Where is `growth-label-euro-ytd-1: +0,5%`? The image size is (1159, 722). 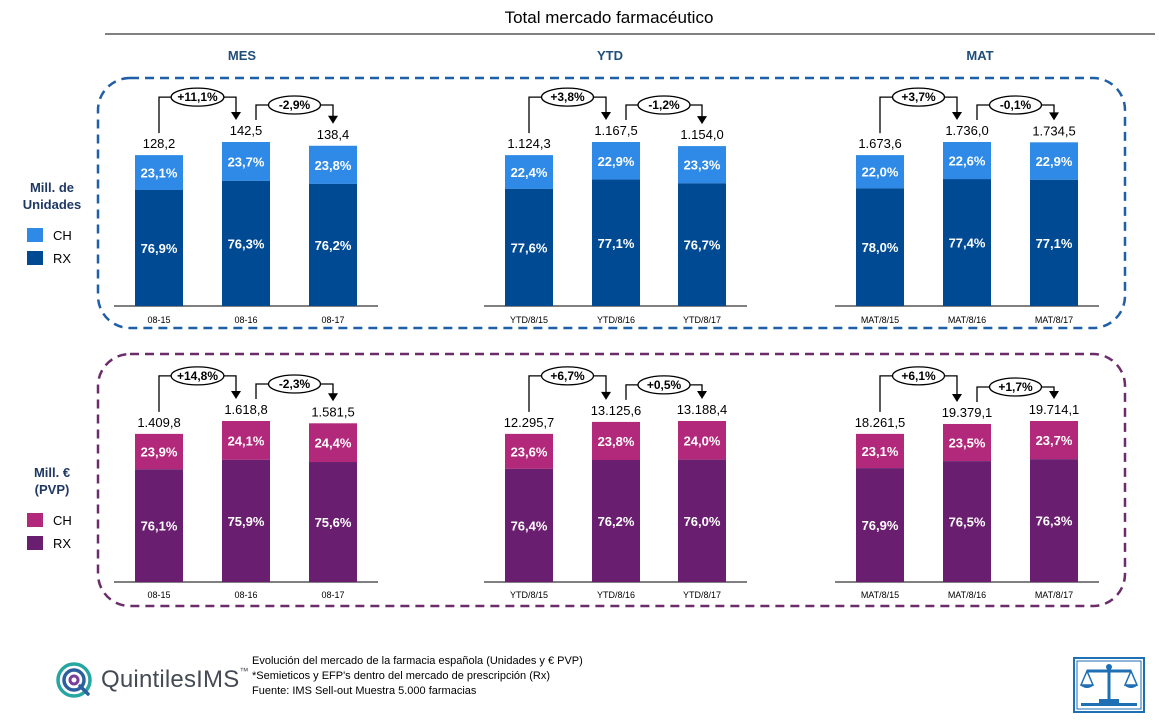
growth-label-euro-ytd-1: +0,5% is located at coordinates (664, 385).